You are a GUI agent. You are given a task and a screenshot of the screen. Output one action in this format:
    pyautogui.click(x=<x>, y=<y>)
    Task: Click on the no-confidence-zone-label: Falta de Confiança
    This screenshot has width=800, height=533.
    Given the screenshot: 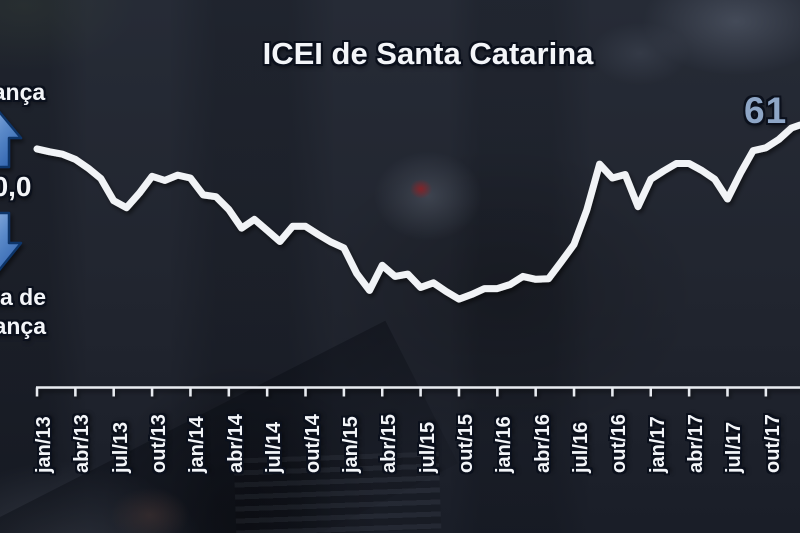 What is the action you would take?
    pyautogui.click(x=23, y=312)
    